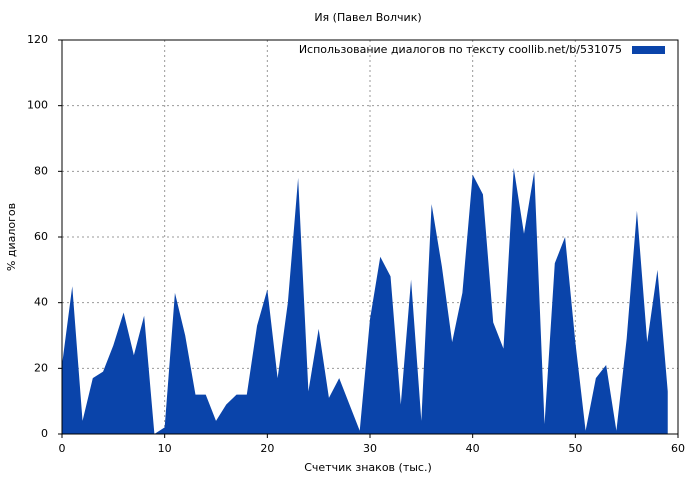  What do you see at coordinates (37, 39) in the screenshot?
I see `y-tick-label: 120` at bounding box center [37, 39].